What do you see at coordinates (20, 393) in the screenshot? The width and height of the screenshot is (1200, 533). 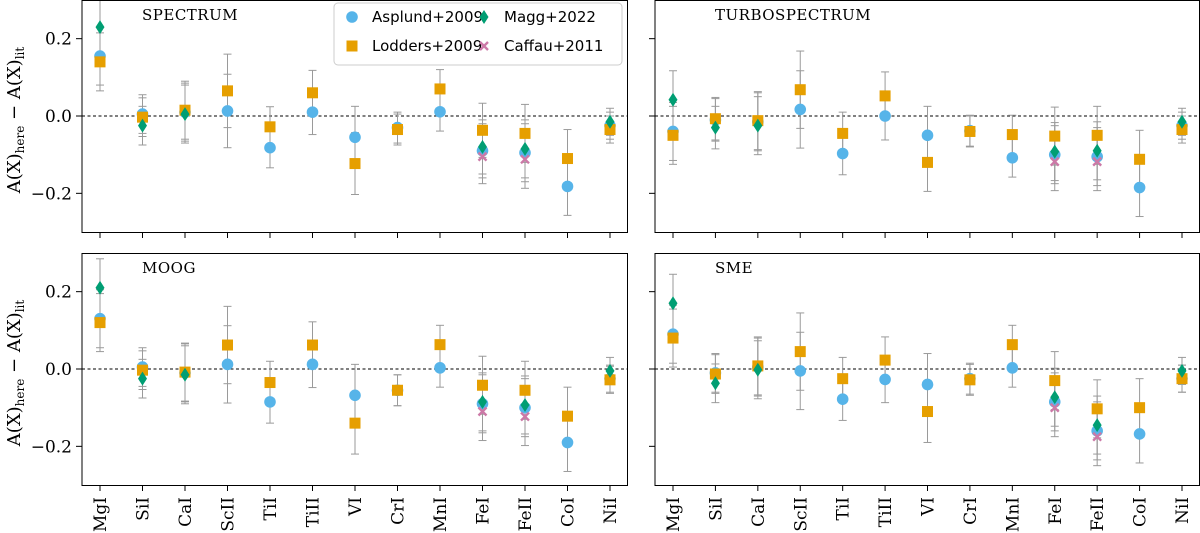 I see `y-label-subscript: here` at bounding box center [20, 393].